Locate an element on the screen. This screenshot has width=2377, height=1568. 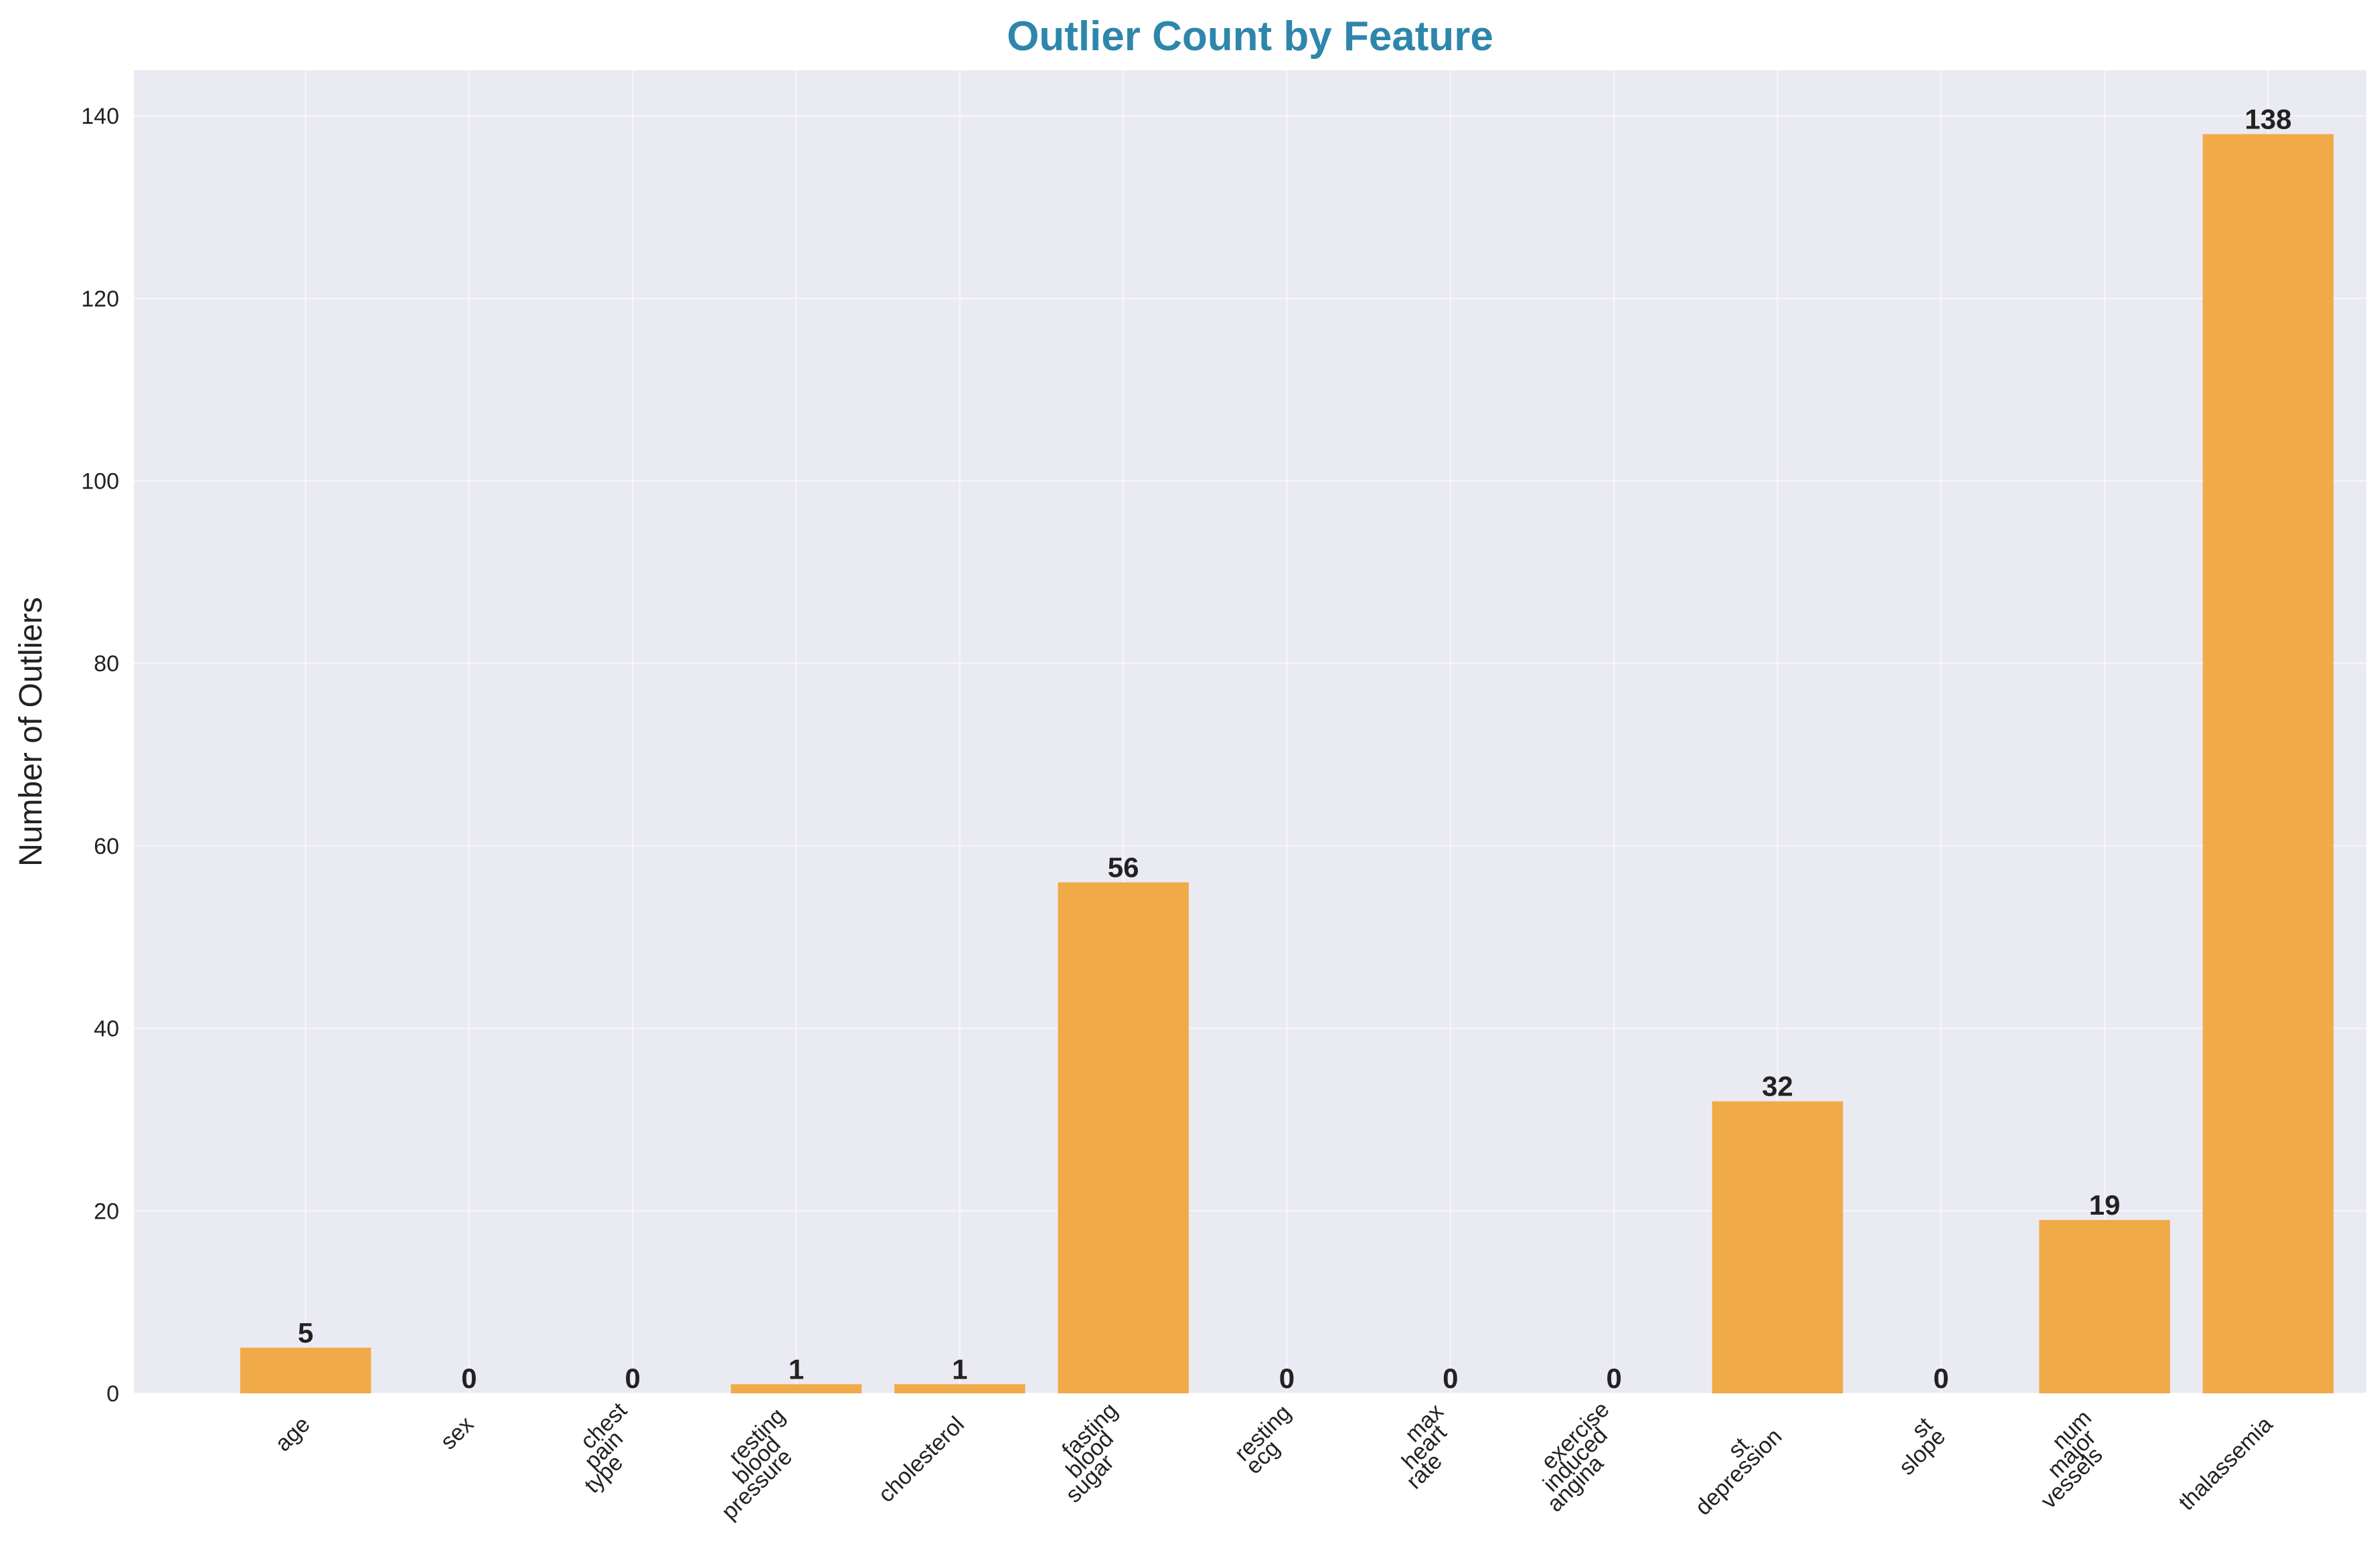
y-tick-label: 80 is located at coordinates (106, 664).